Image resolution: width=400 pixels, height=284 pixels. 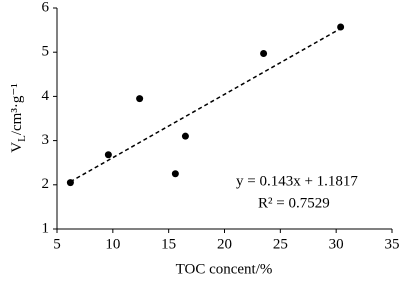 I want to click on x-tick-label: 5, so click(x=57, y=244).